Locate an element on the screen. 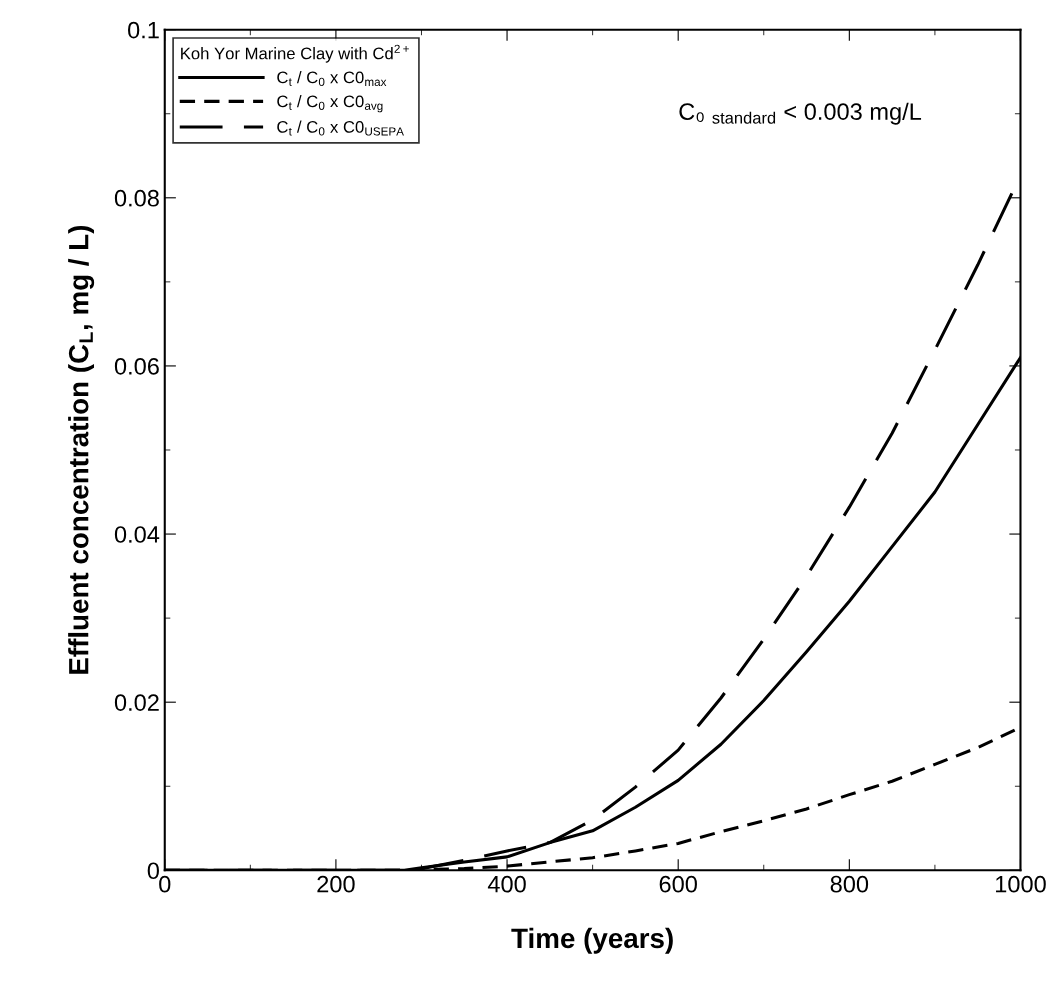 This screenshot has height=989, width=1063. annotation: C₀ $_{standard}$ < 0.003 mg/L is located at coordinates (800, 113).